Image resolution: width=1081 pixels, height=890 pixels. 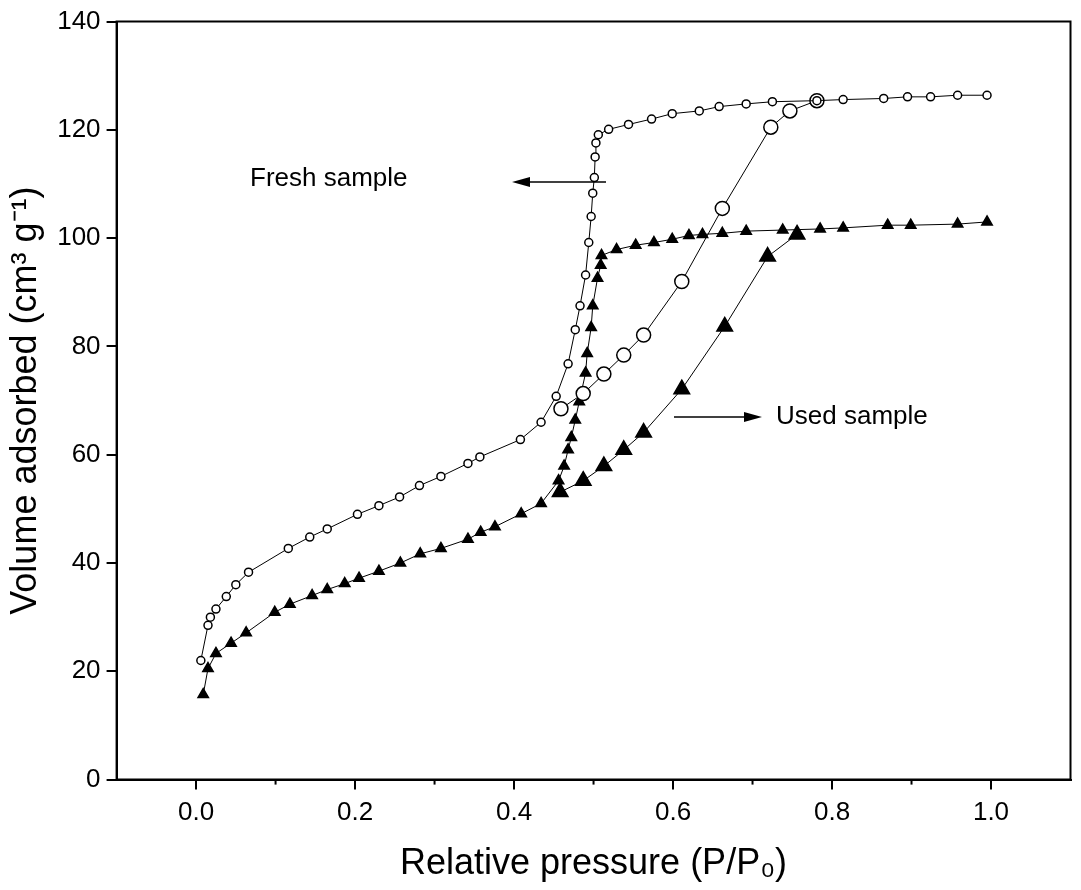 What do you see at coordinates (79, 236) in the screenshot?
I see `y-tick-label: 100` at bounding box center [79, 236].